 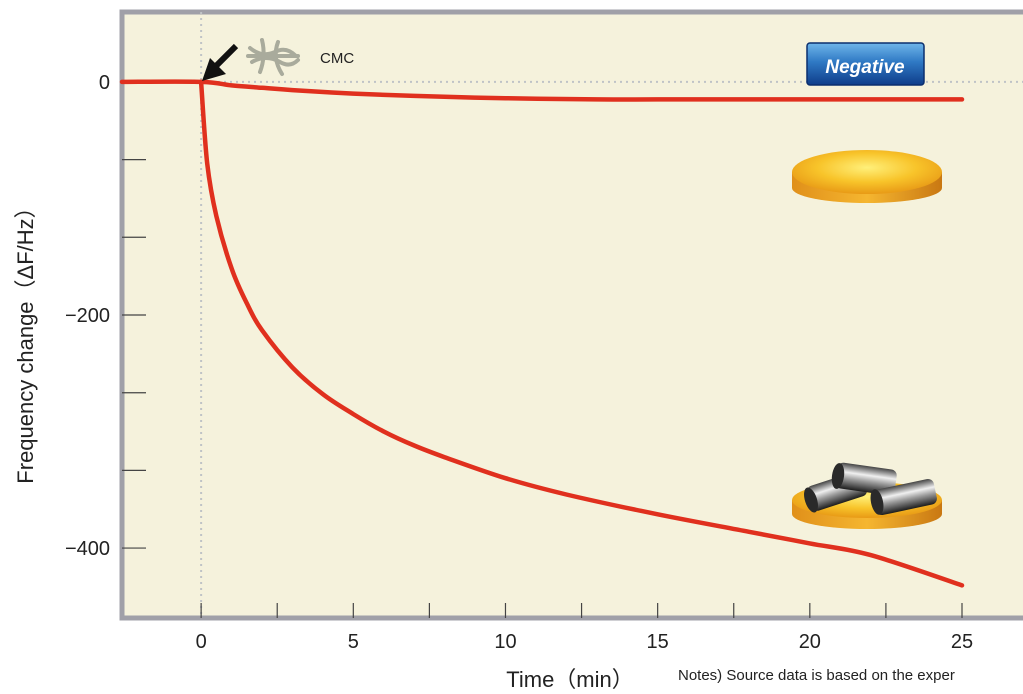 I want to click on x-tick-label: 10, so click(x=505, y=642).